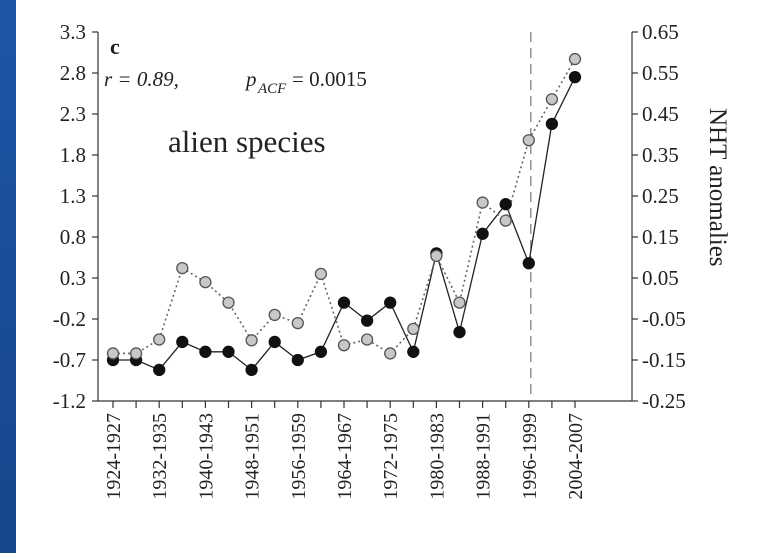  Describe the element at coordinates (73, 237) in the screenshot. I see `y-tick-label: 0.8` at that location.